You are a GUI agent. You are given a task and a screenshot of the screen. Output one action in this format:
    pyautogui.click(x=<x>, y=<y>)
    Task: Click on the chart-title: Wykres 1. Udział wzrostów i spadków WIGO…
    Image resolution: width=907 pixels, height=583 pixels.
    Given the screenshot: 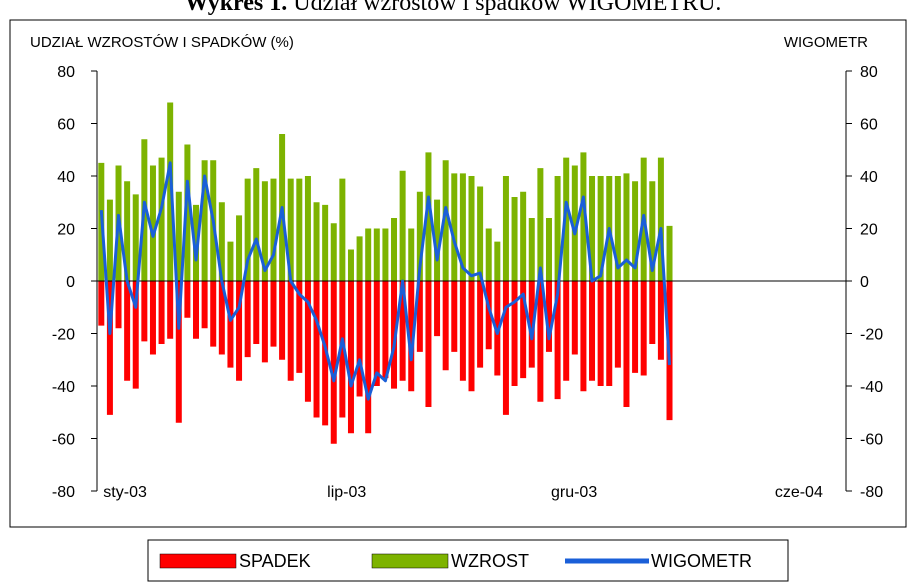 What is the action you would take?
    pyautogui.click(x=453, y=8)
    